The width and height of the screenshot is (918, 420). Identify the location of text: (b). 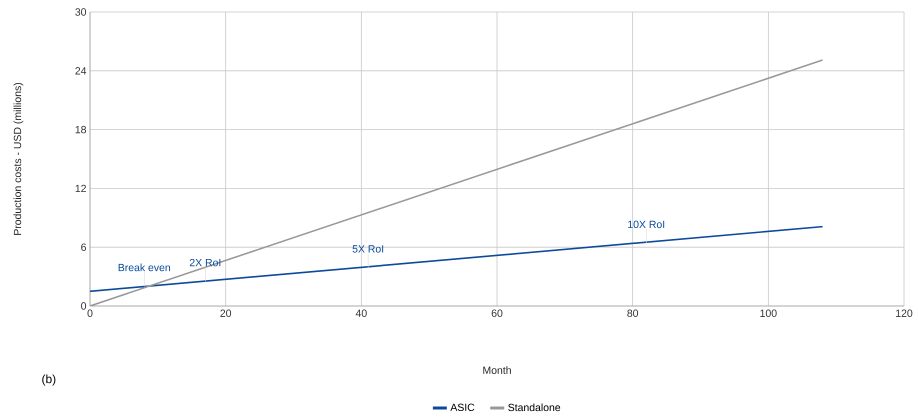
(49, 380).